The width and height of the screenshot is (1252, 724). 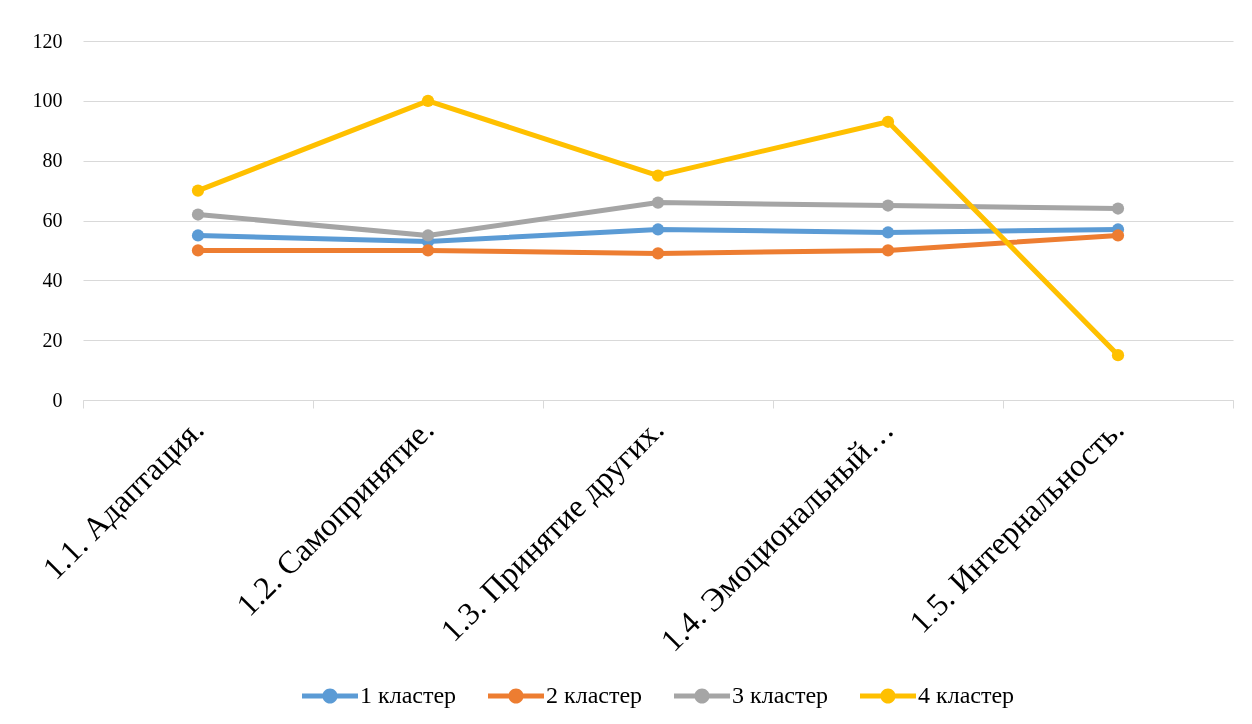 I want to click on legend-label: 1 кластер, so click(x=408, y=695).